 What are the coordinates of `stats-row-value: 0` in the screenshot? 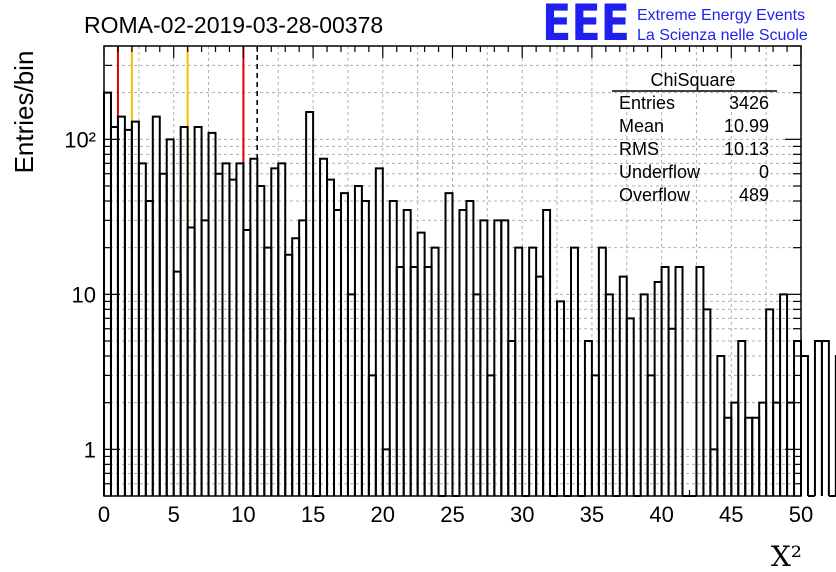 It's located at (764, 172).